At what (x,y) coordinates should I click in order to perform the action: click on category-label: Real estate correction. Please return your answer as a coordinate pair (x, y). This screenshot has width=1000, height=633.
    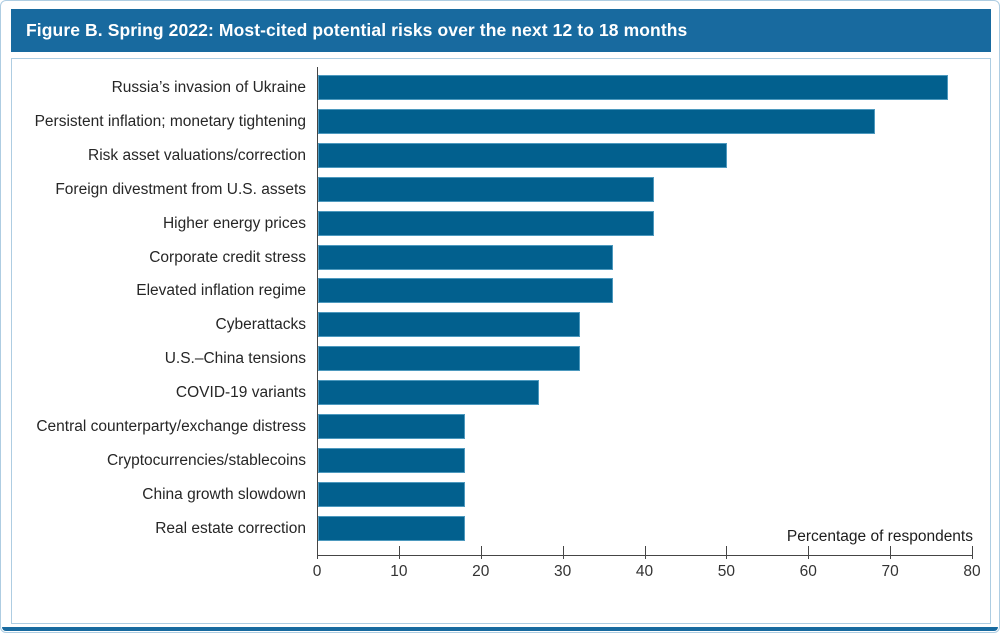
    Looking at the image, I should click on (230, 528).